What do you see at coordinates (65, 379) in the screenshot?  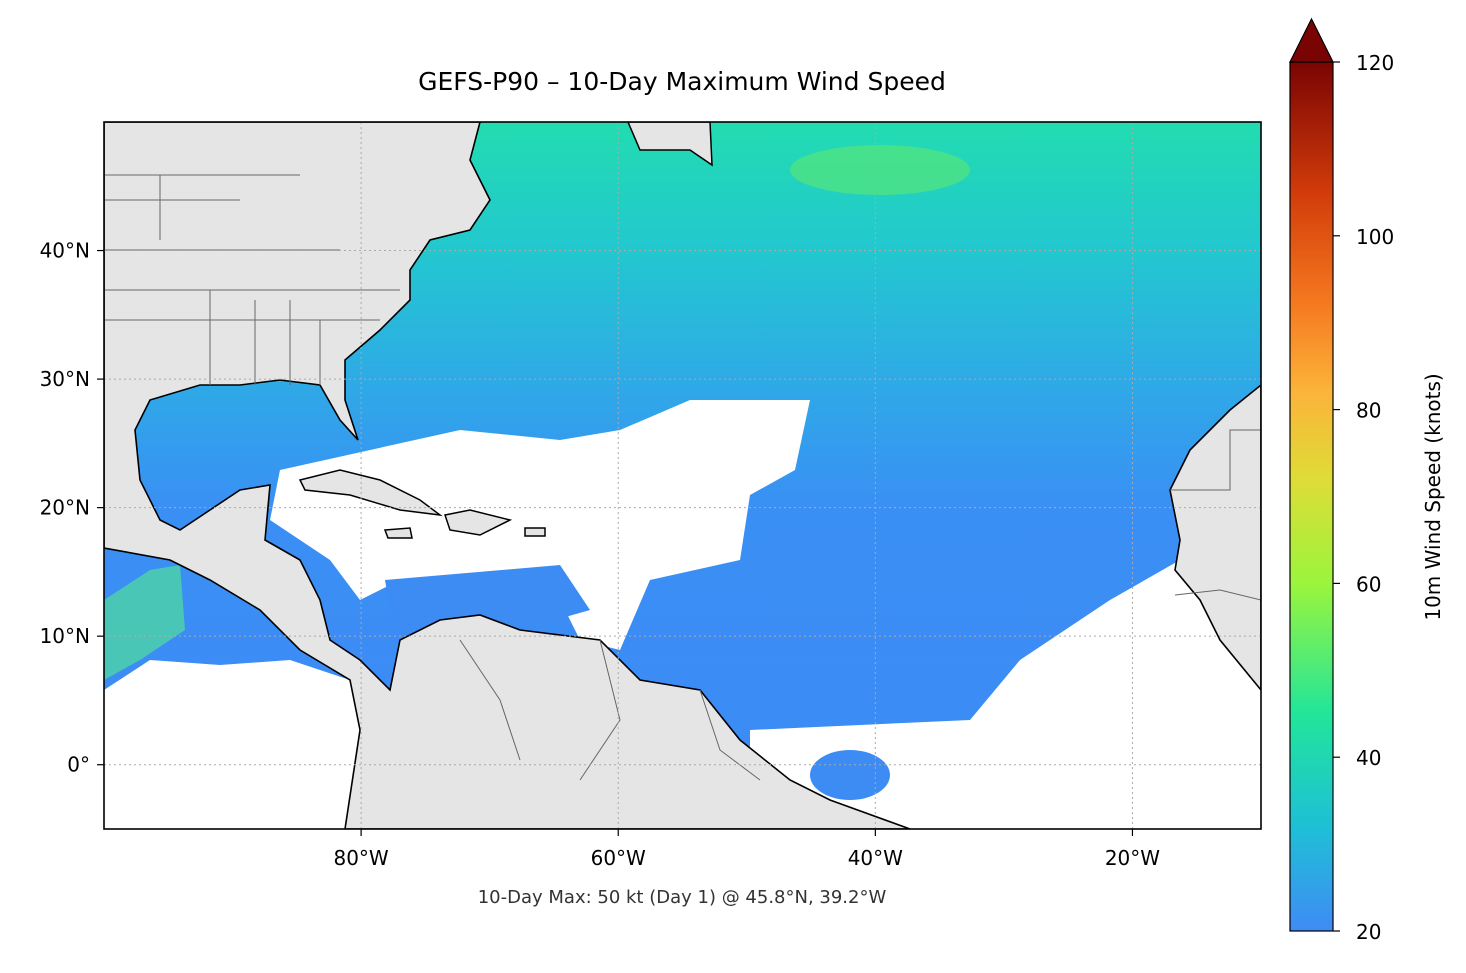 I see `y-tick-label: 30°N` at bounding box center [65, 379].